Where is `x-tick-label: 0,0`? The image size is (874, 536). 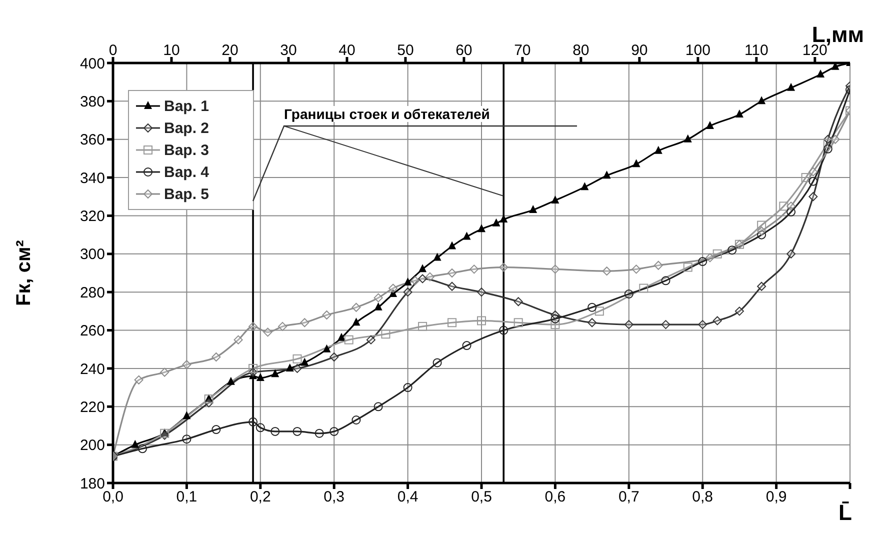 x-tick-label: 0,0 is located at coordinates (113, 497).